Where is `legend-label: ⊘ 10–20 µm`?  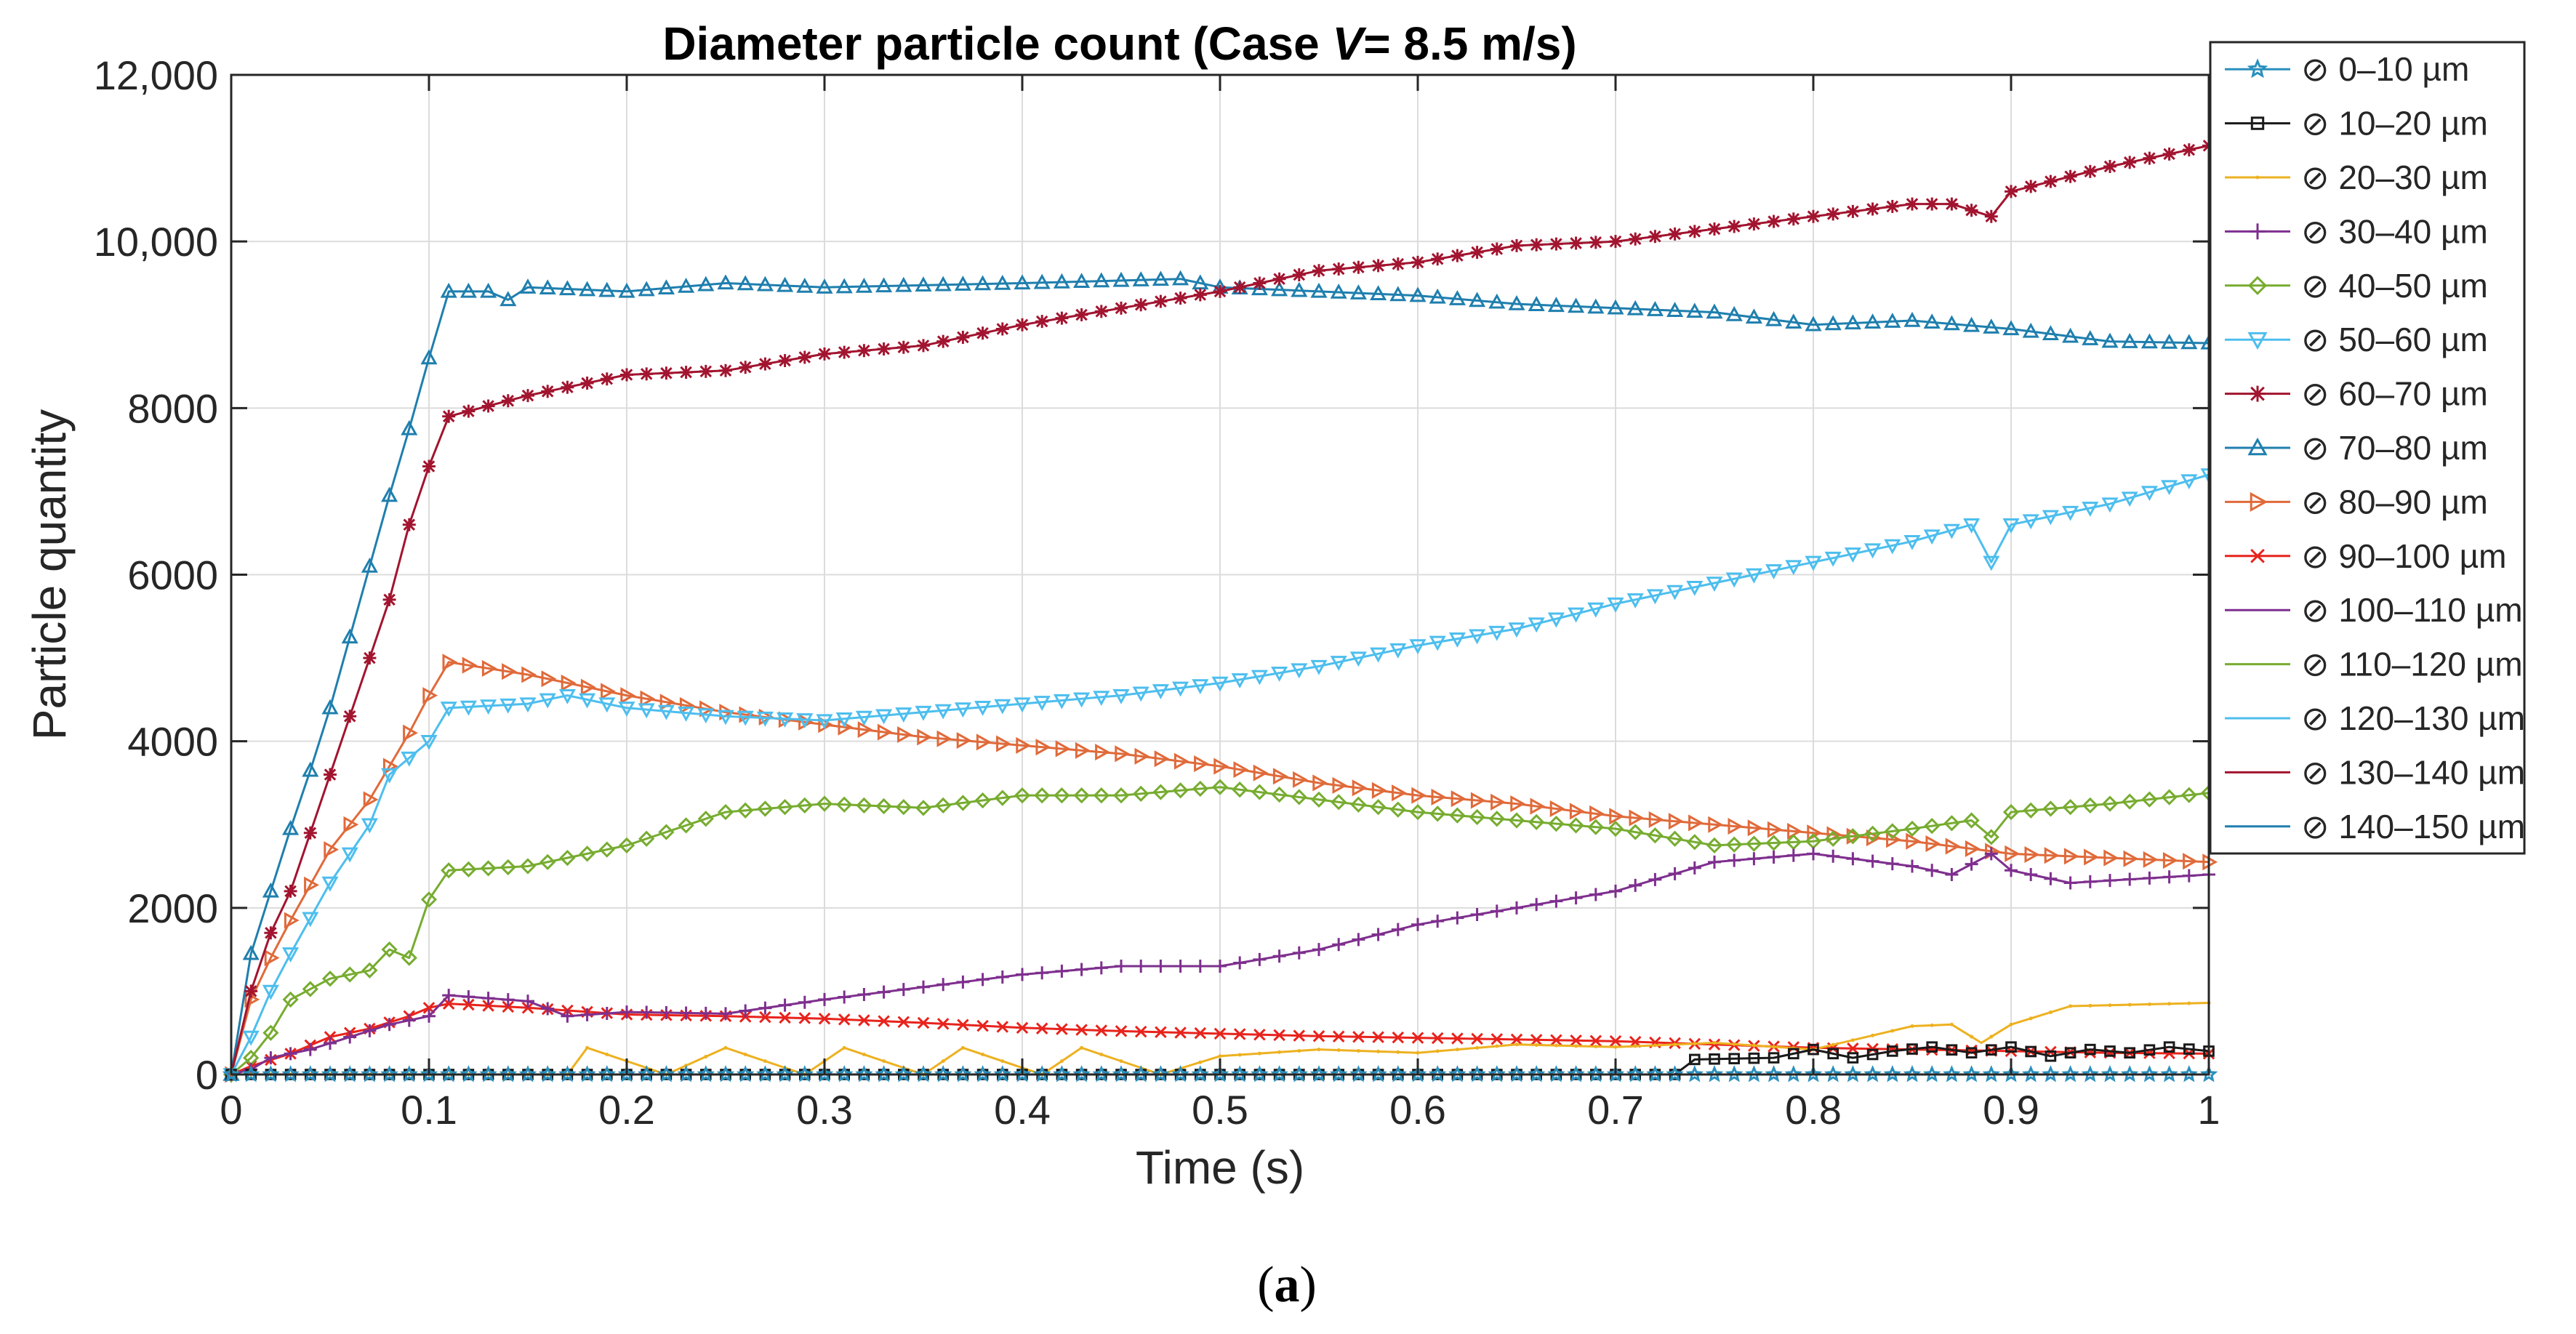 legend-label: ⊘ 10–20 µm is located at coordinates (2395, 123).